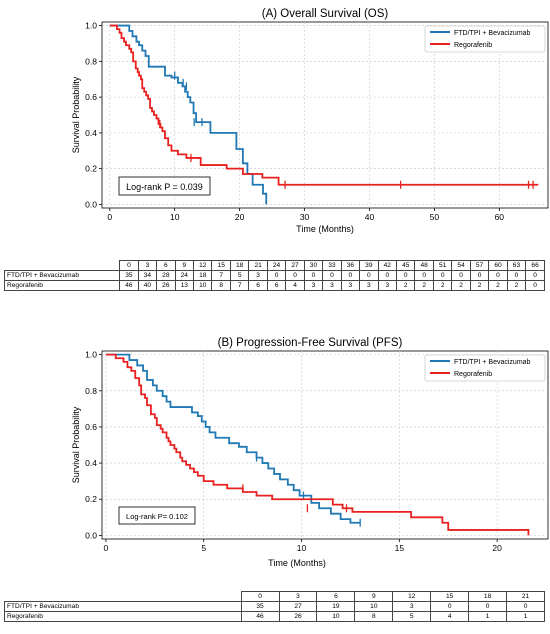  I want to click on pfs-risk-value: 10, so click(336, 616).